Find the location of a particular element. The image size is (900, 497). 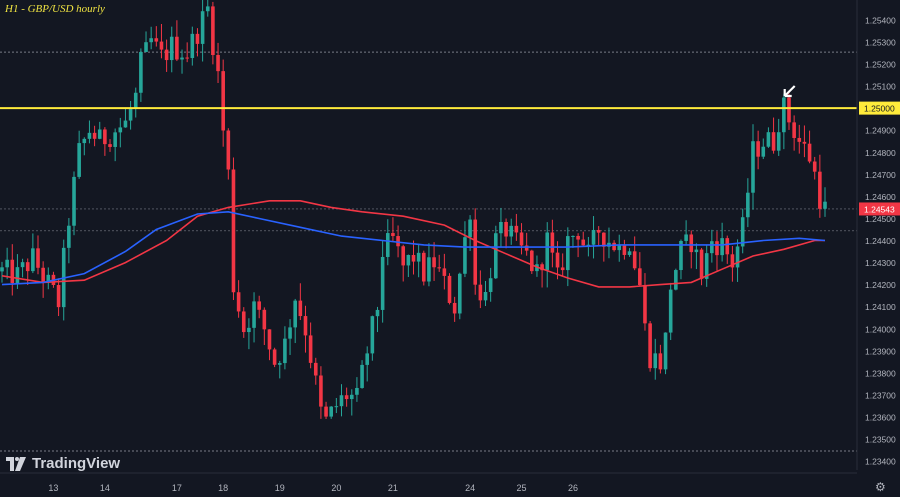

x-tick-label: 19 is located at coordinates (280, 488).